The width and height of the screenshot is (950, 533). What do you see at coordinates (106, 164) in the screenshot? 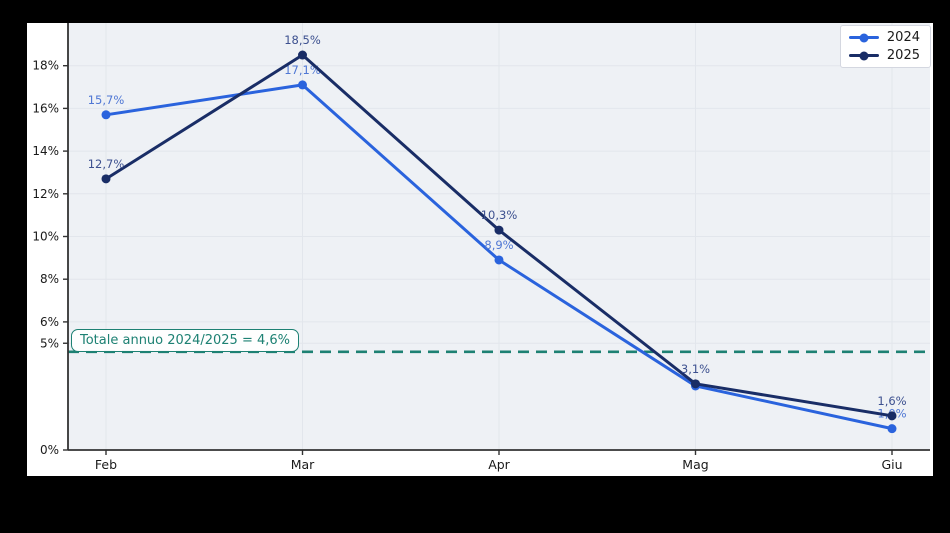
I see `point-label-2025: 12,7%` at bounding box center [106, 164].